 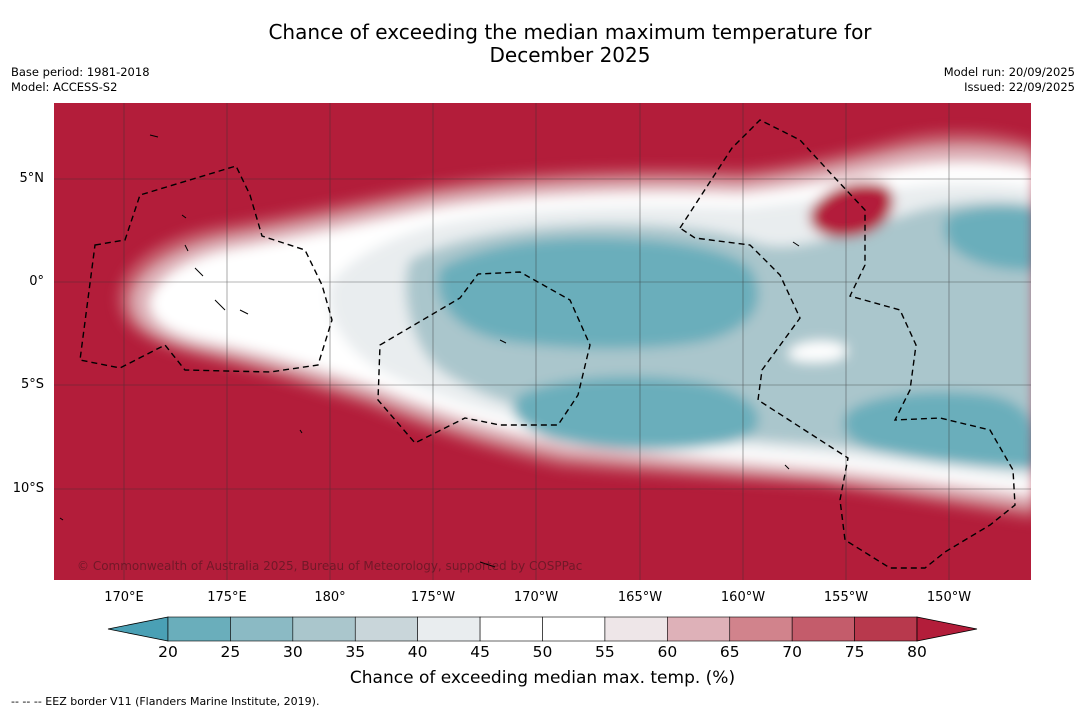 I want to click on lon-label-175w: 175°W, so click(x=433, y=597).